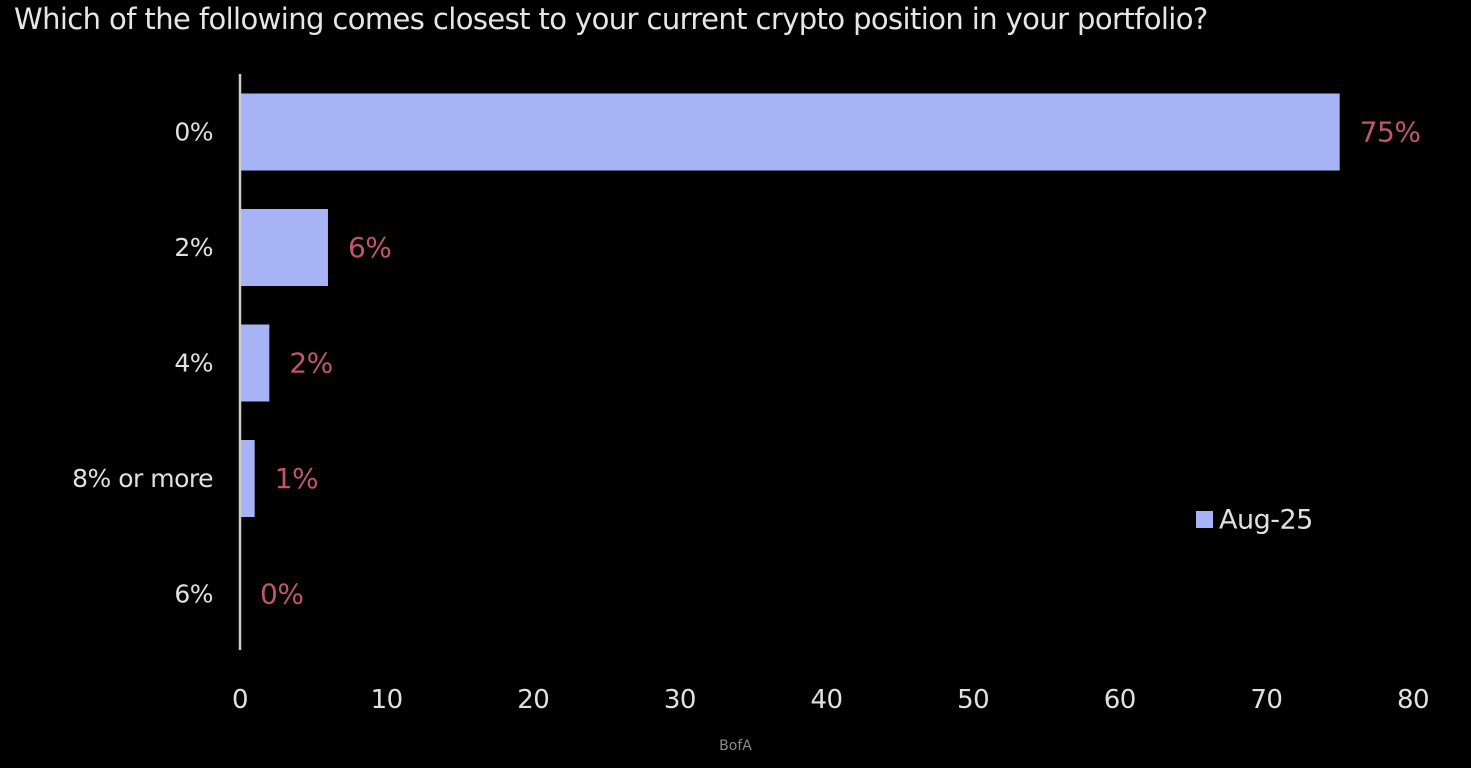 Image resolution: width=1471 pixels, height=768 pixels. I want to click on x-tick-label-0: 0, so click(240, 700).